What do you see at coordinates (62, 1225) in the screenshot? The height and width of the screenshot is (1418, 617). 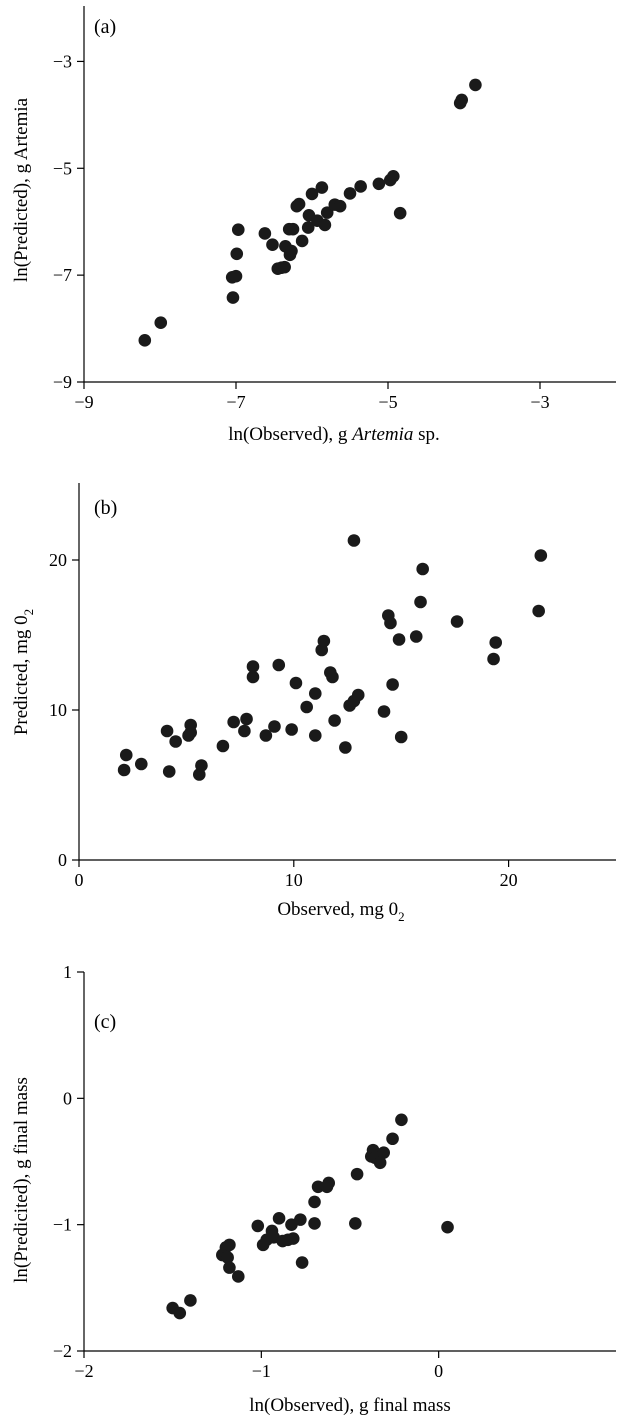 I see `panel-c-y-tick-label: −1` at bounding box center [62, 1225].